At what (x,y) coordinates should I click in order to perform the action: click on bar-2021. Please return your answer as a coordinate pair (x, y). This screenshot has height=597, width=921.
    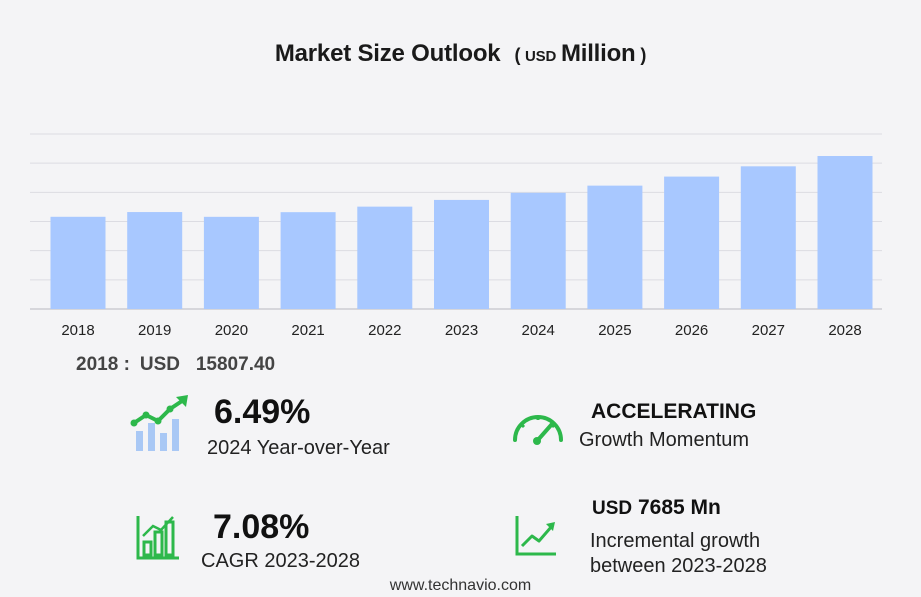
    Looking at the image, I should click on (308, 260).